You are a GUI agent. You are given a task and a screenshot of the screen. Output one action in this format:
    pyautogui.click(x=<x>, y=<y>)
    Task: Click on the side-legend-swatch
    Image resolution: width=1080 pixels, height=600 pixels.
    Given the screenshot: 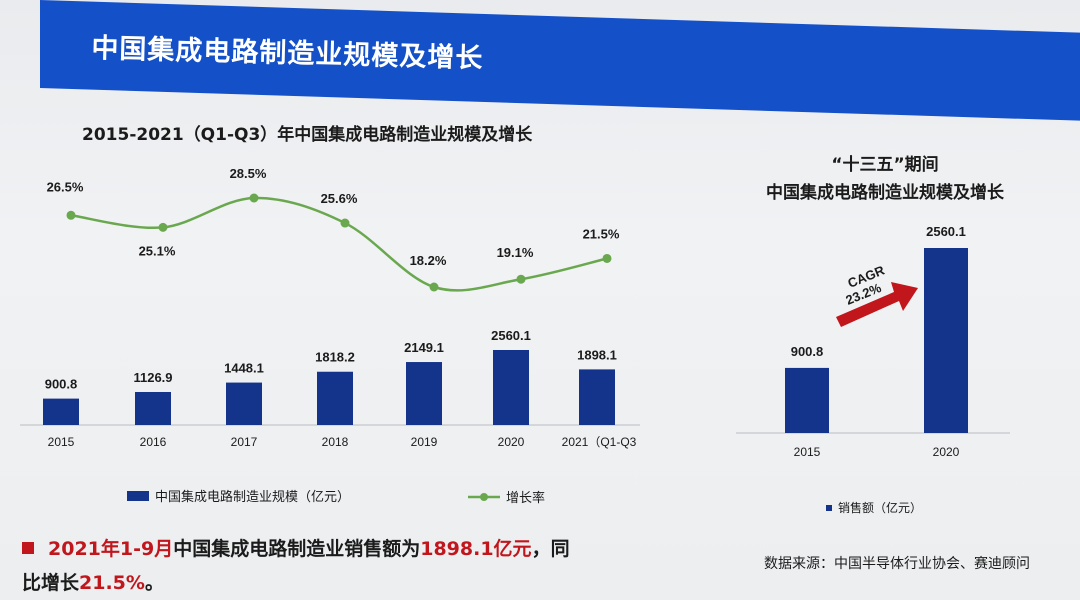 What is the action you would take?
    pyautogui.click(x=829, y=508)
    